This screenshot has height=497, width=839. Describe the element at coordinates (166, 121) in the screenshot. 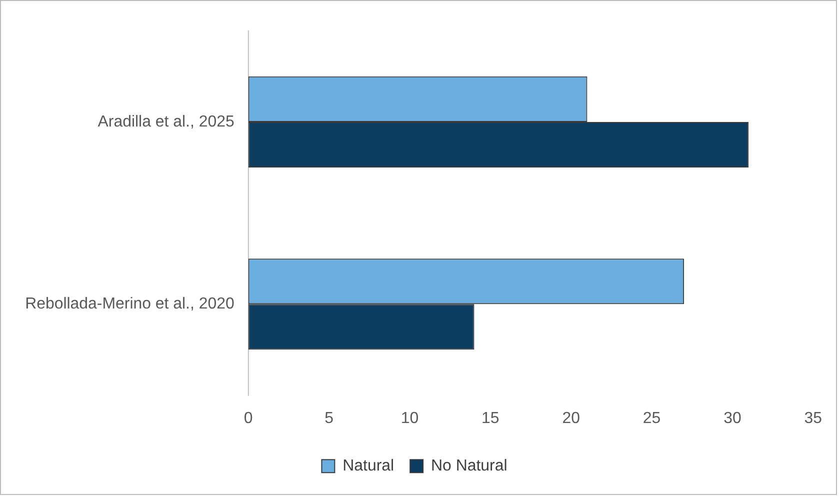

I see `y-tick-label: Aradilla et al., 2025` at that location.